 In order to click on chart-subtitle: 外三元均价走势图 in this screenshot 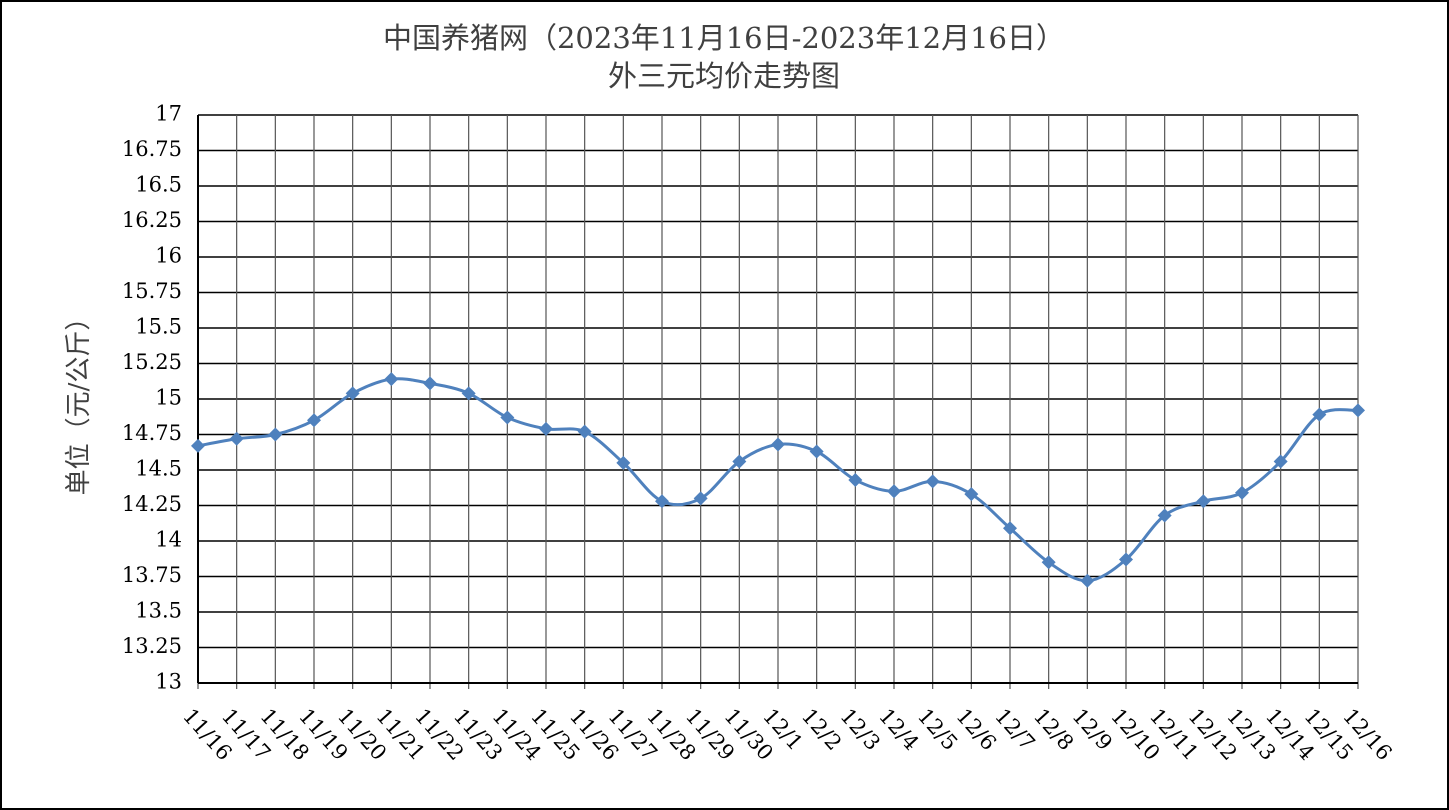, I will do `click(724, 76)`.